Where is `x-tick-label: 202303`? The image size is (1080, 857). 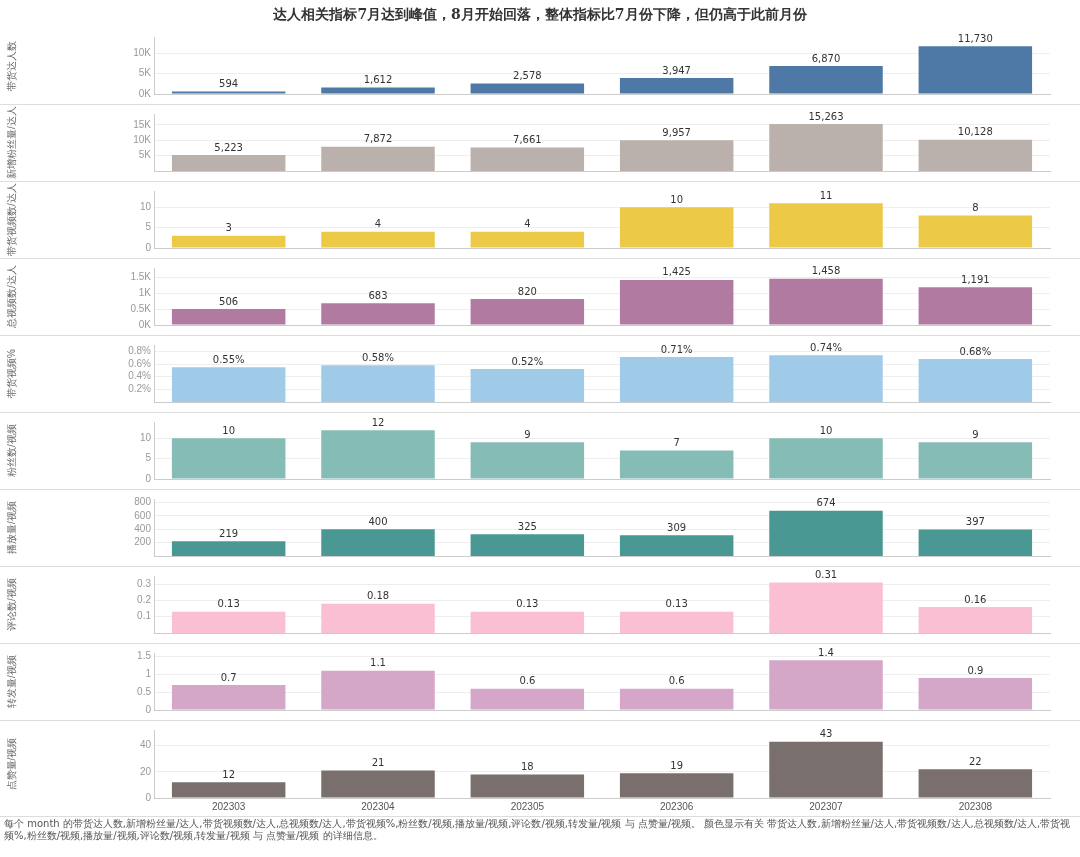 x-tick-label: 202303 is located at coordinates (228, 806).